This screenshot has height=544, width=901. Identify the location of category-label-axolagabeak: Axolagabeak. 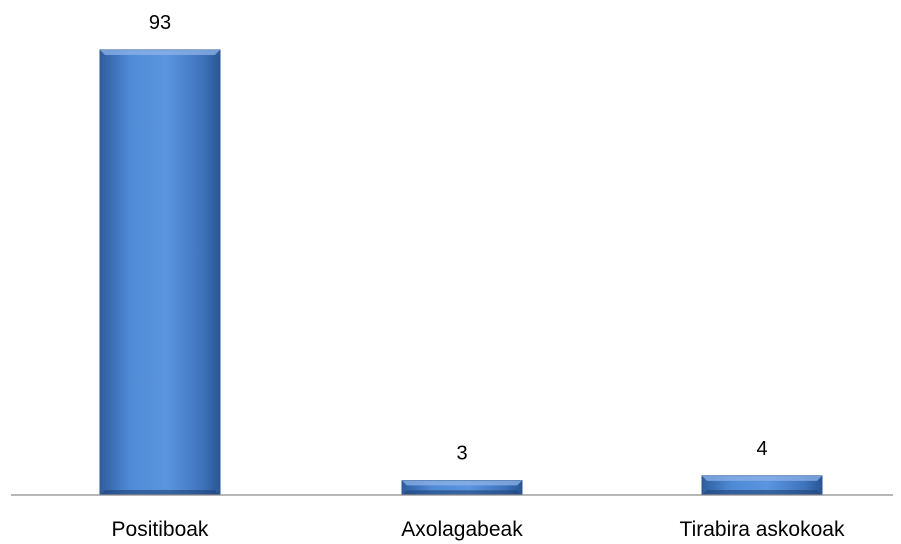
(462, 529).